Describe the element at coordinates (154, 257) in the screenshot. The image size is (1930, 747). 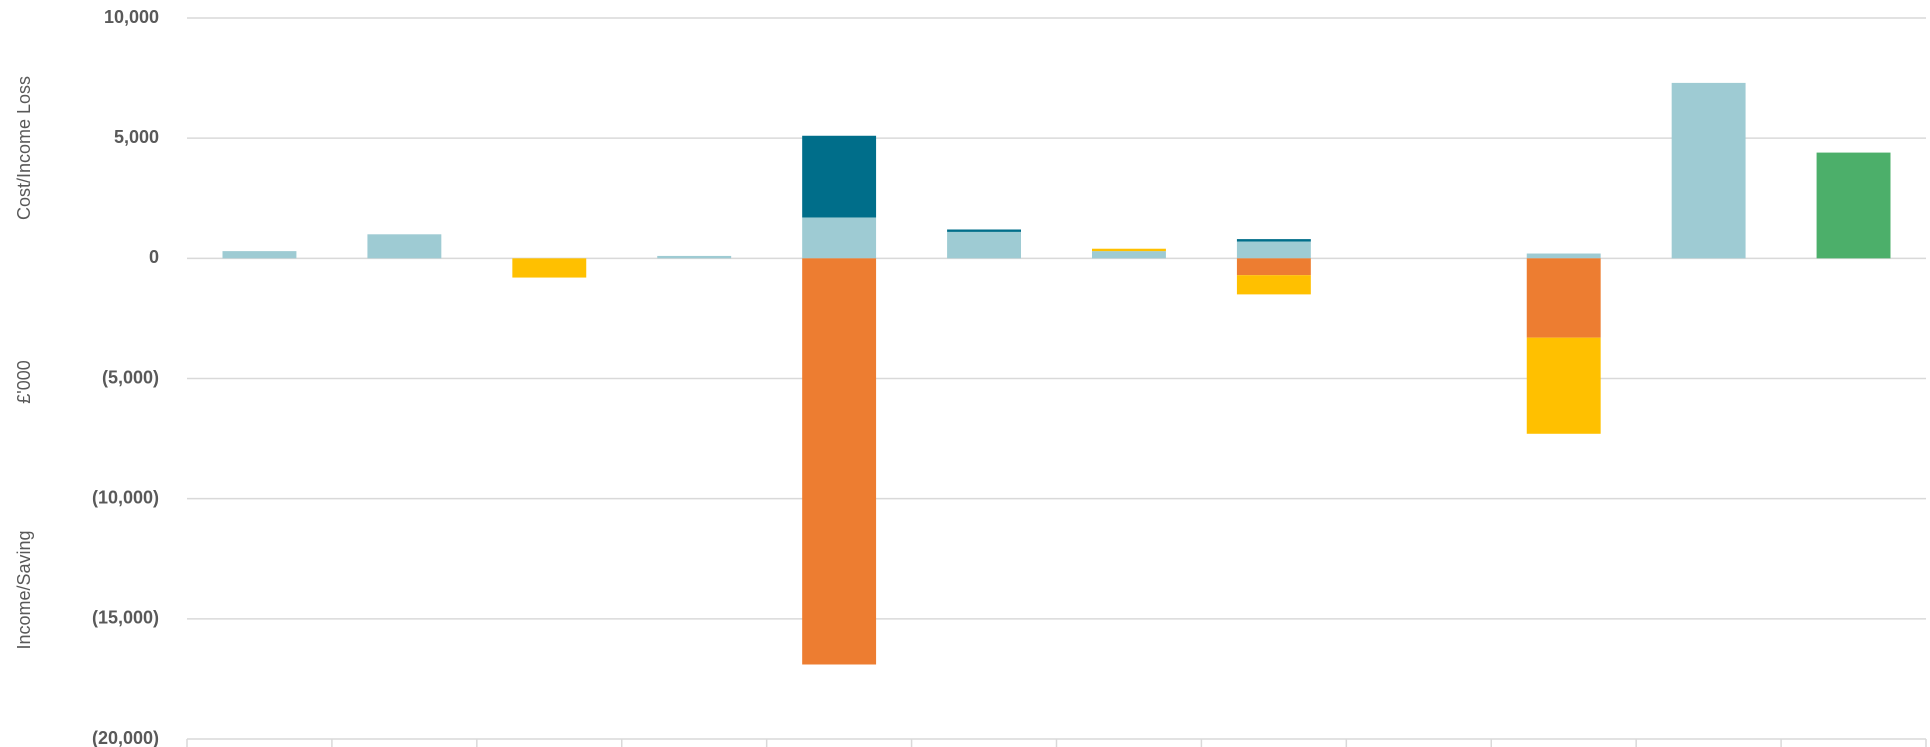
I see `y-tick-label: 0` at that location.